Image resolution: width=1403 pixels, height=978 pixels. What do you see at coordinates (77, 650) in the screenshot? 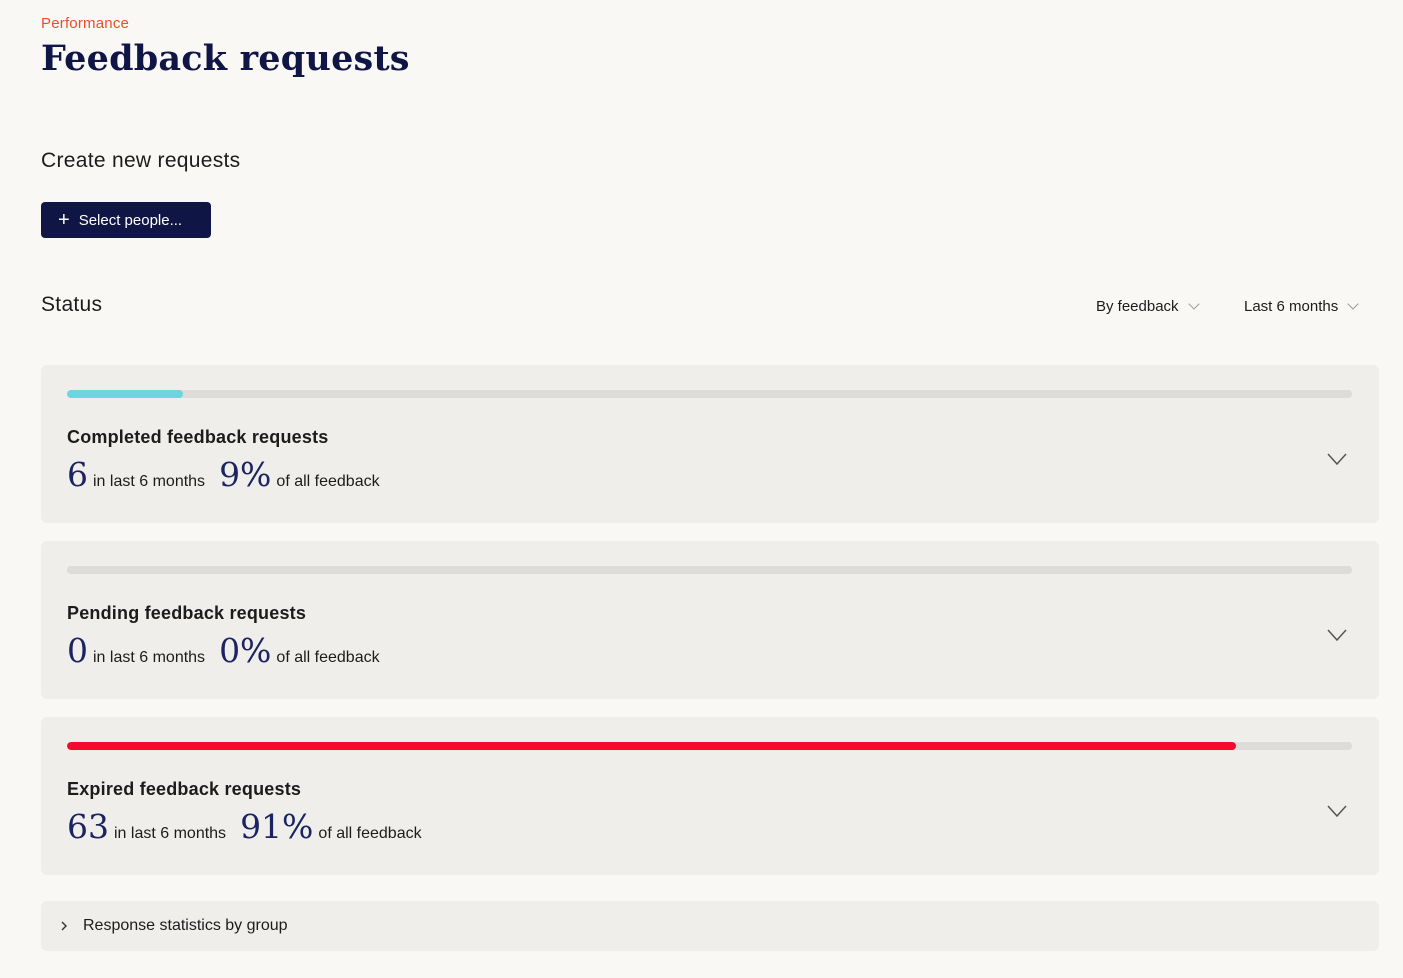
I see `count-value: 0` at bounding box center [77, 650].